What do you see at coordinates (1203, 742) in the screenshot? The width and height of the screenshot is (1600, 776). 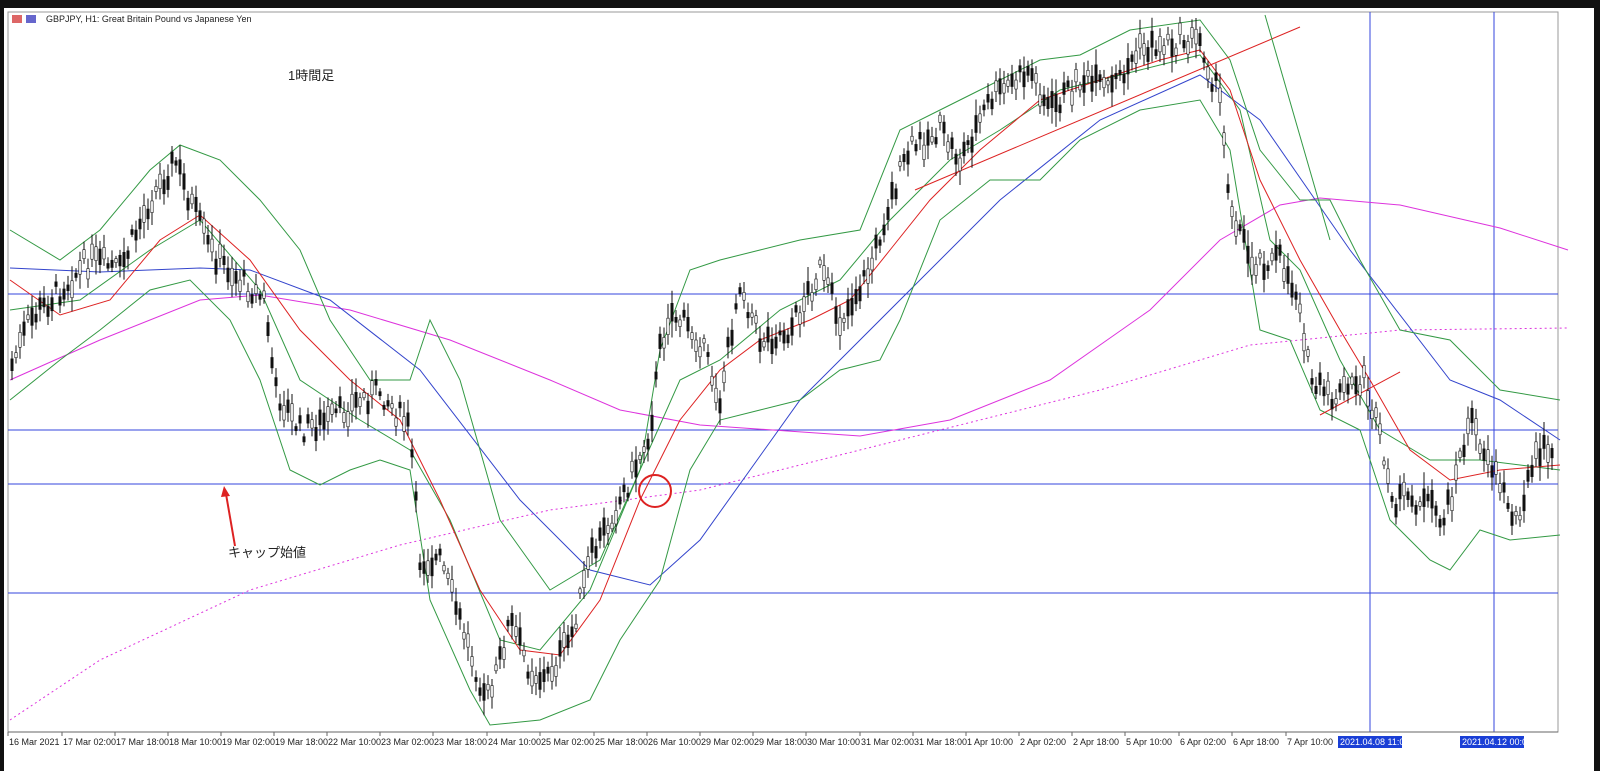 I see `x-tick-label: 6 Apr 02:00` at bounding box center [1203, 742].